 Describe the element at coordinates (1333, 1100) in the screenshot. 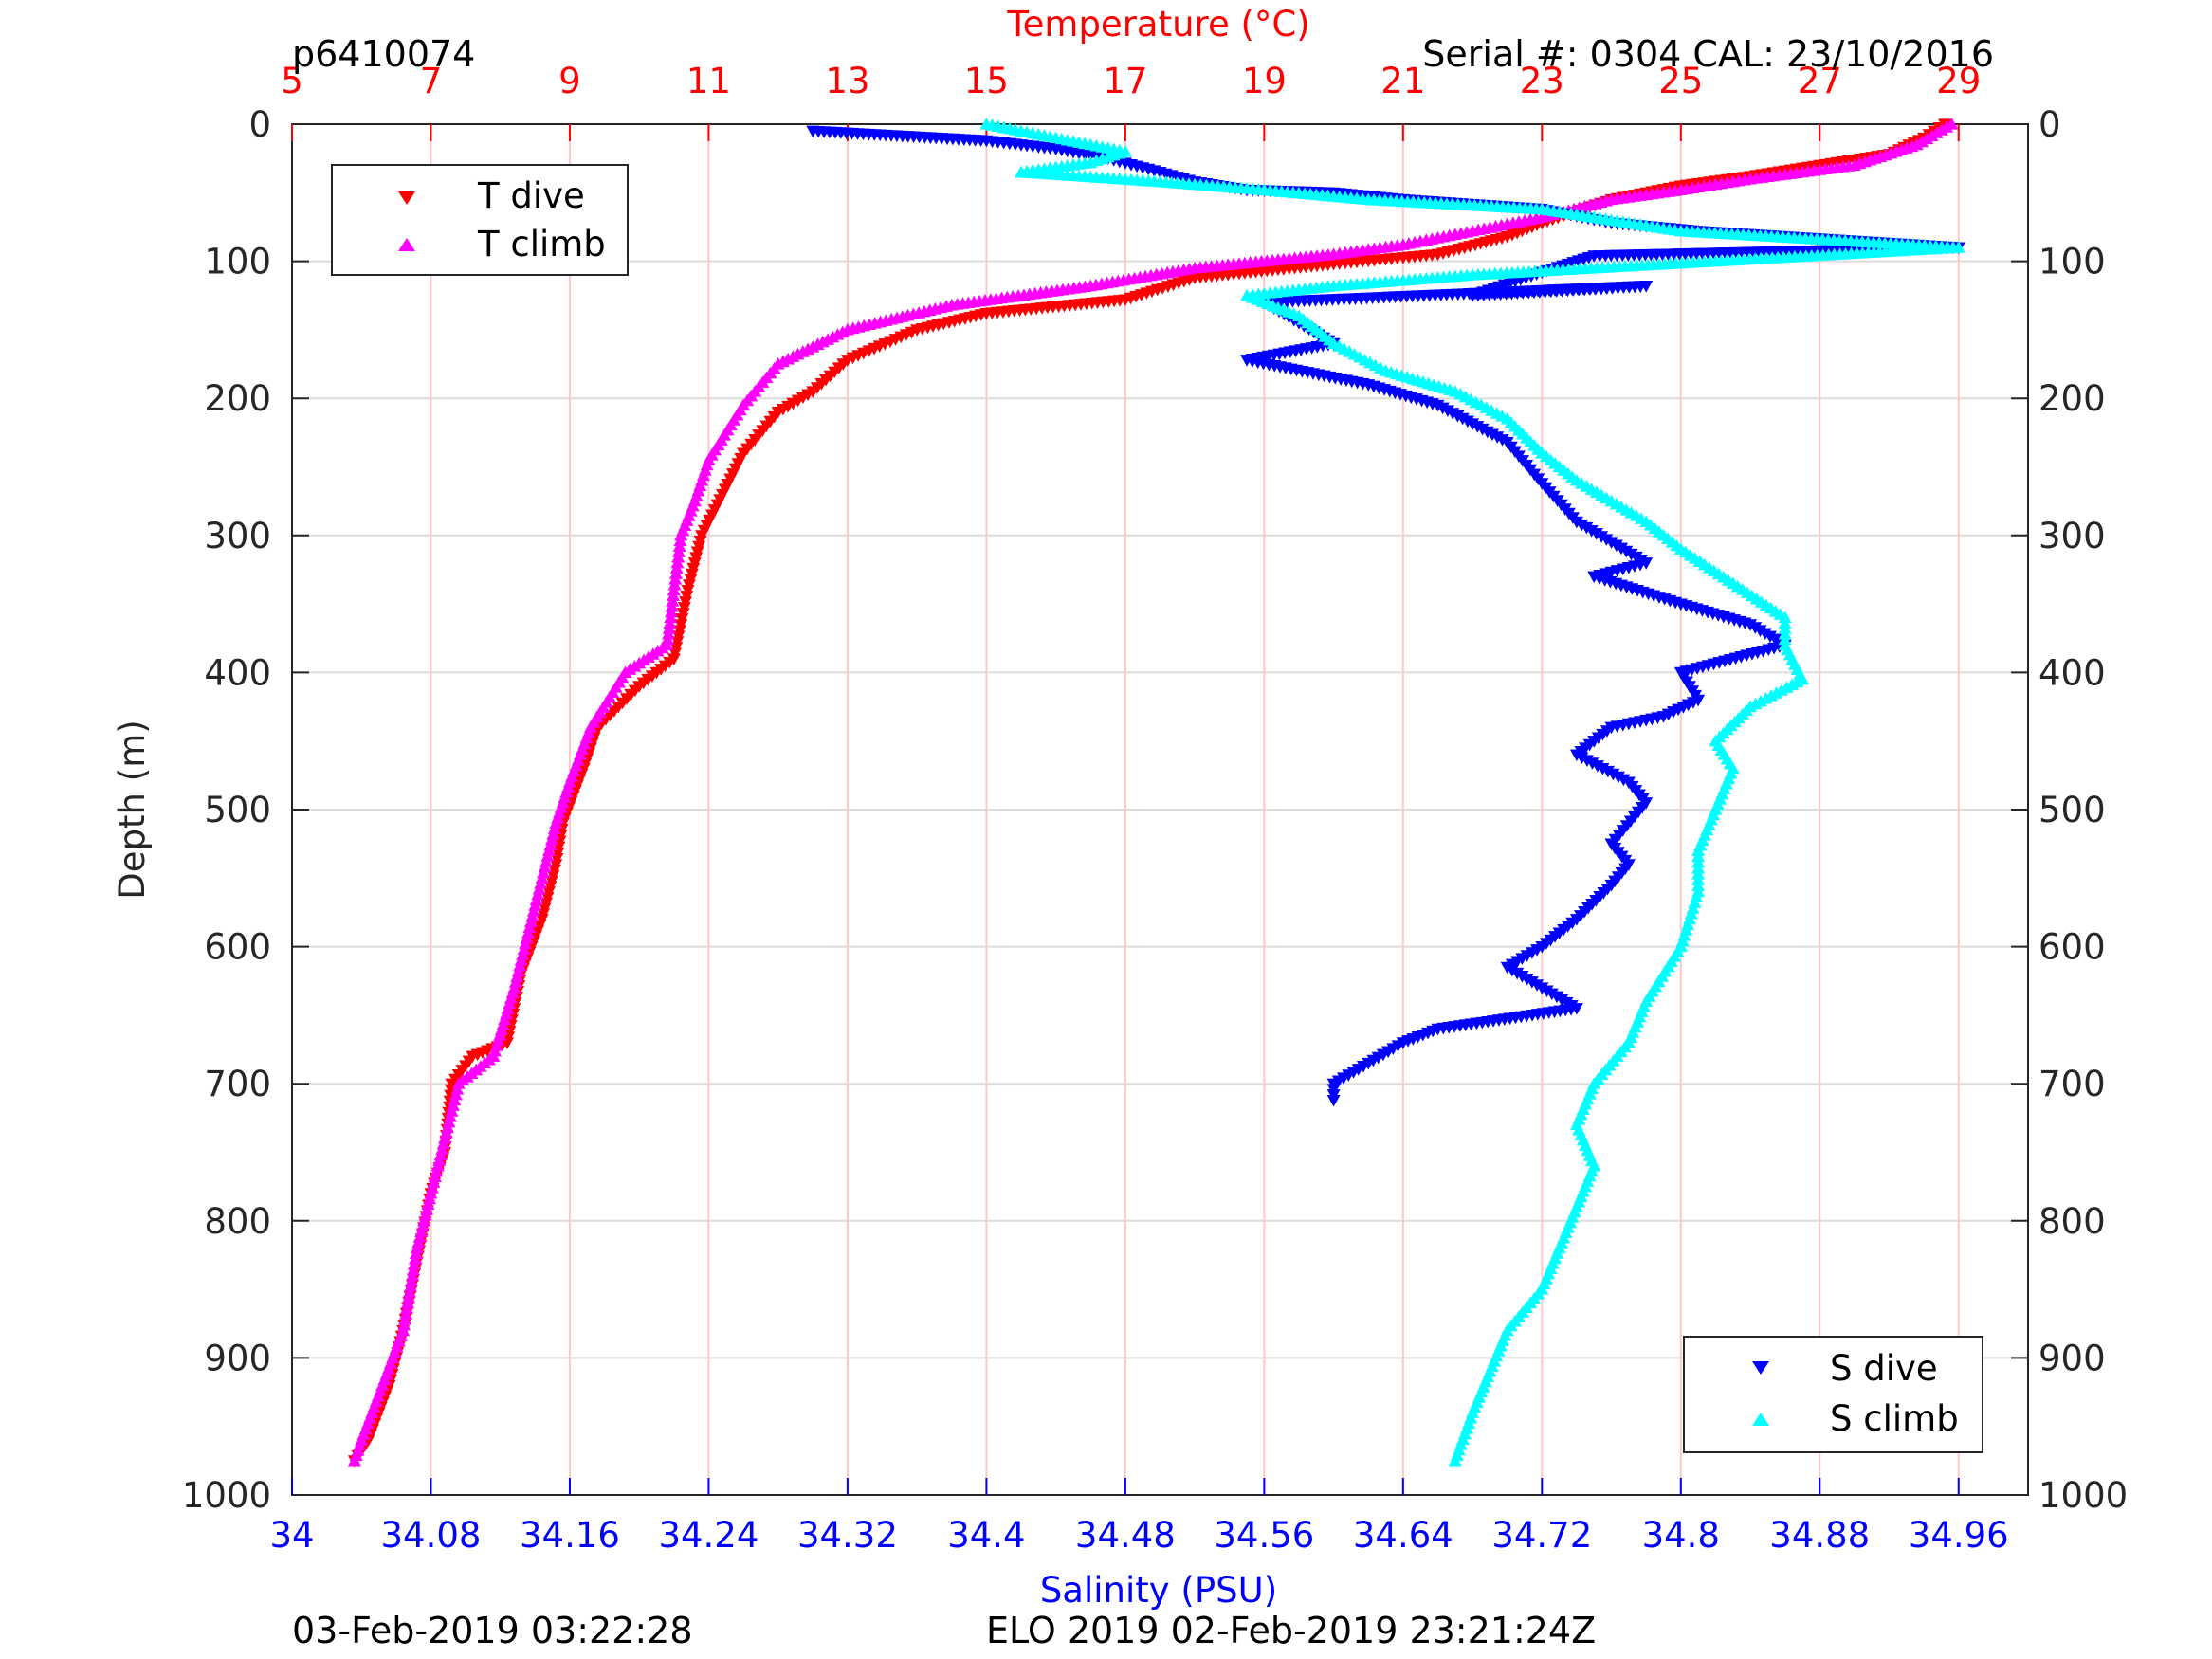

I see `s-dive-marker` at that location.